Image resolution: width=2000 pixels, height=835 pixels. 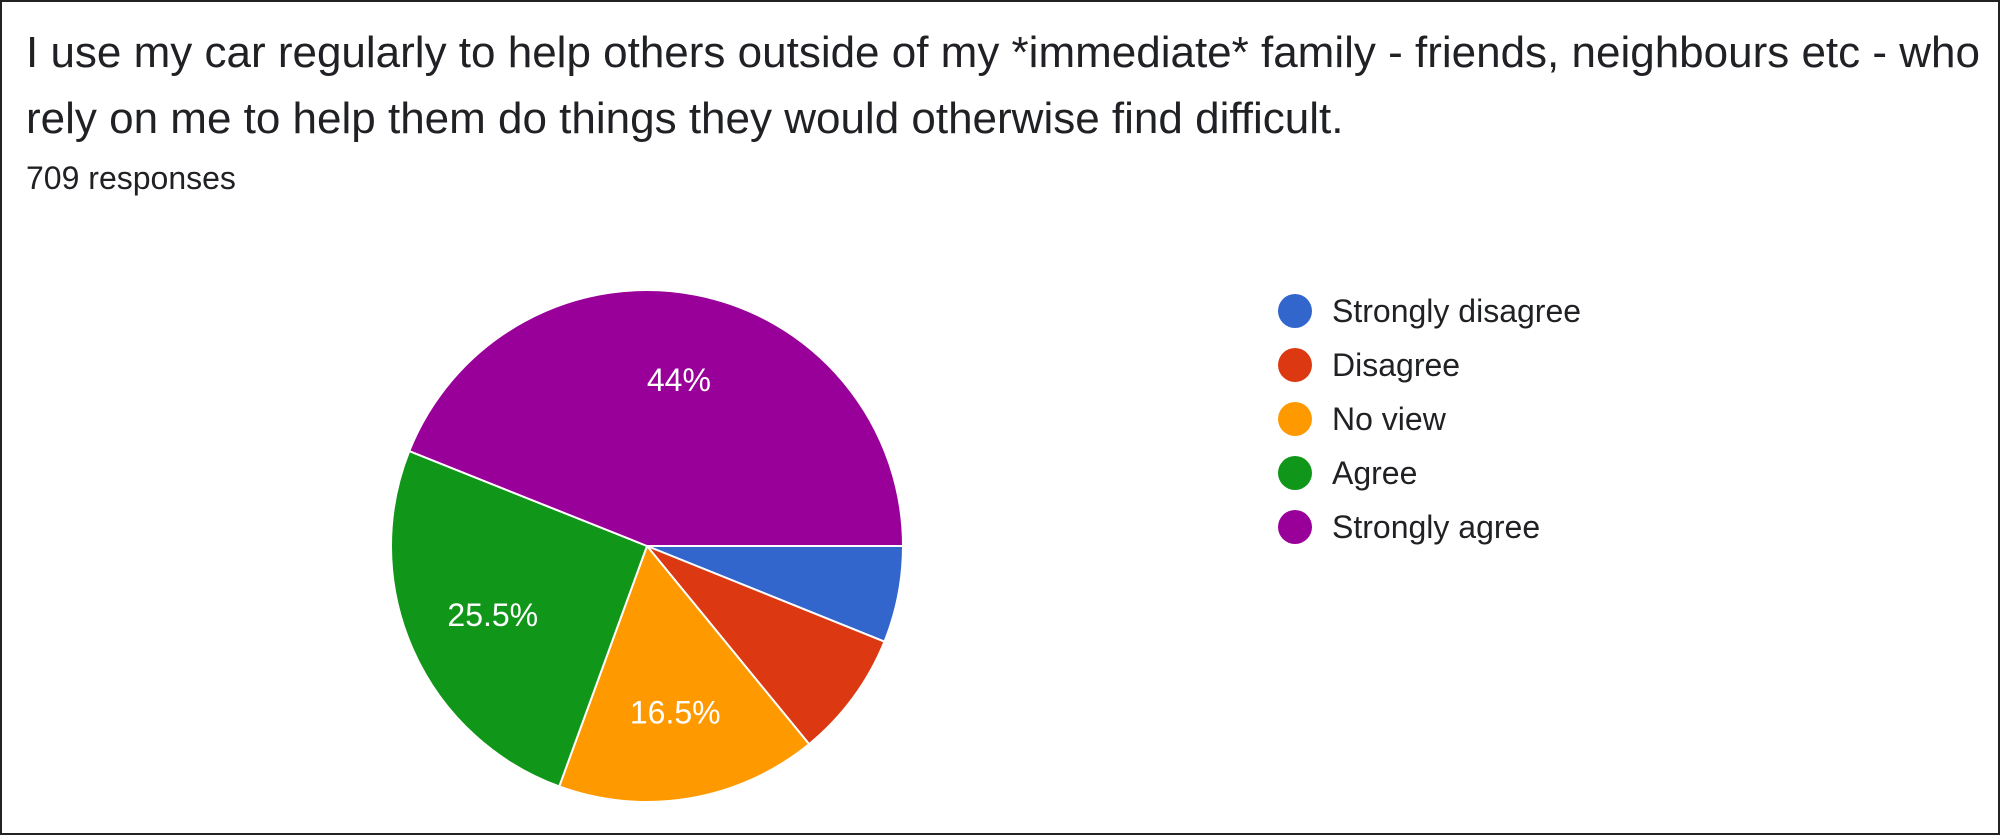 I want to click on response-count: 709 responses, so click(x=131, y=178).